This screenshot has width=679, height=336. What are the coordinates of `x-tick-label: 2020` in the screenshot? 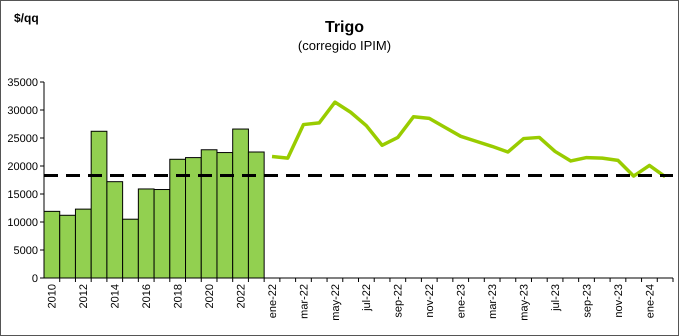 It's located at (210, 296).